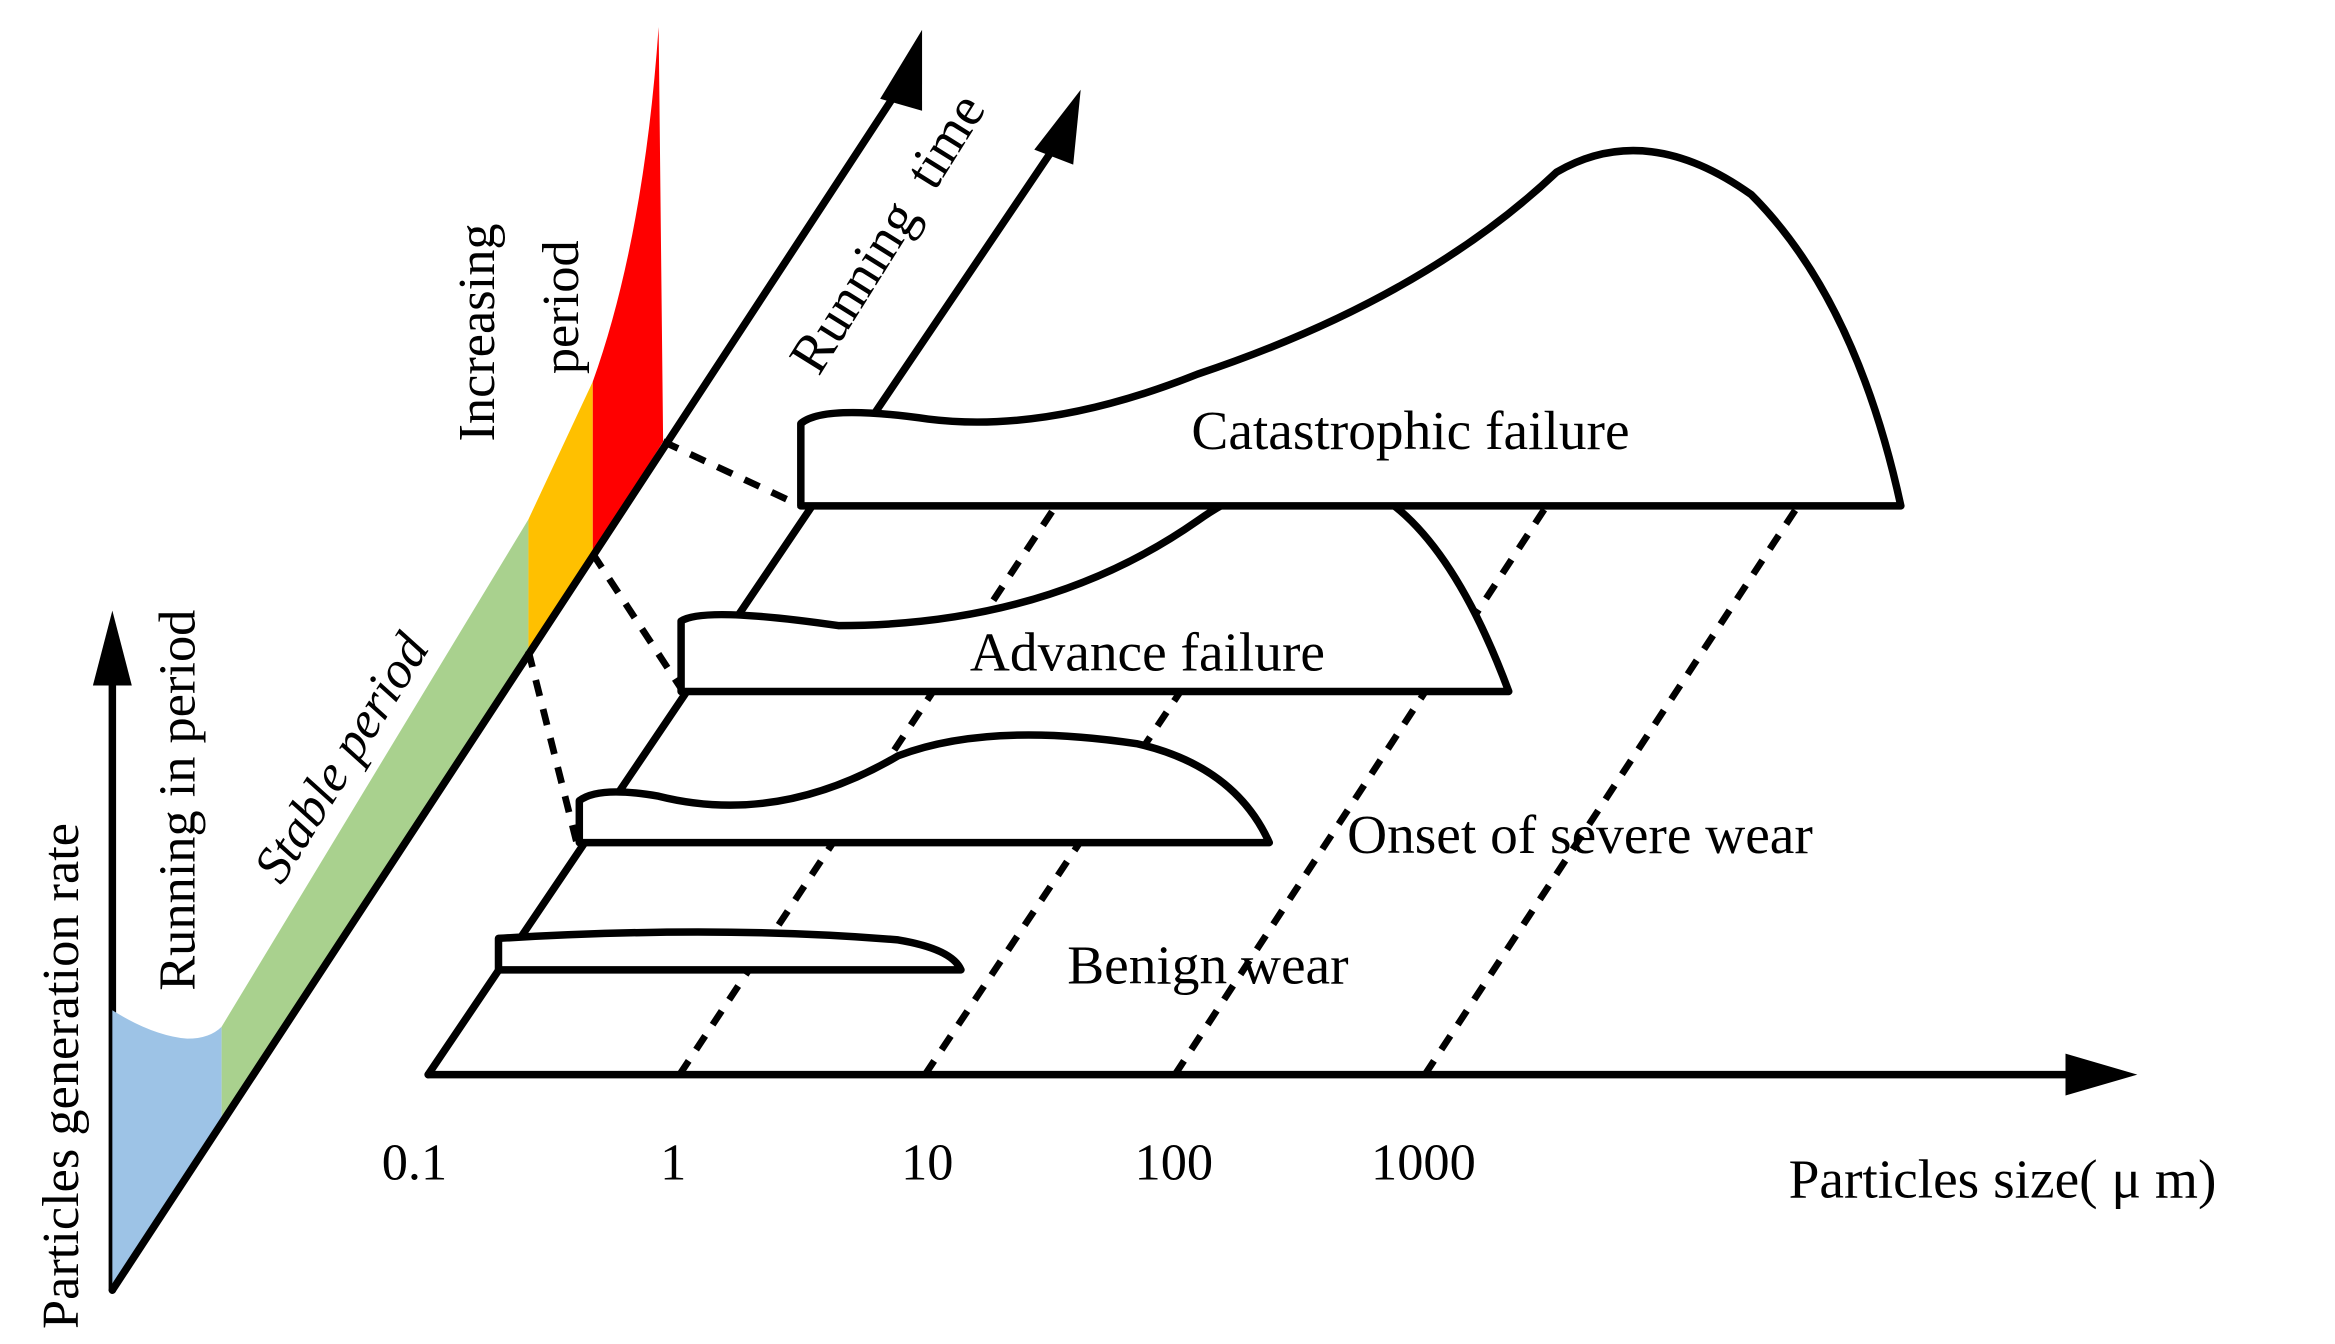  Describe the element at coordinates (1095, 586) in the screenshot. I see `curve-advance` at that location.